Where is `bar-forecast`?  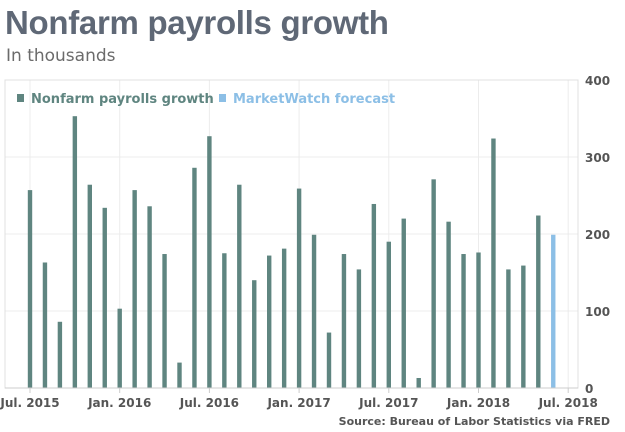
bar-forecast is located at coordinates (553, 311).